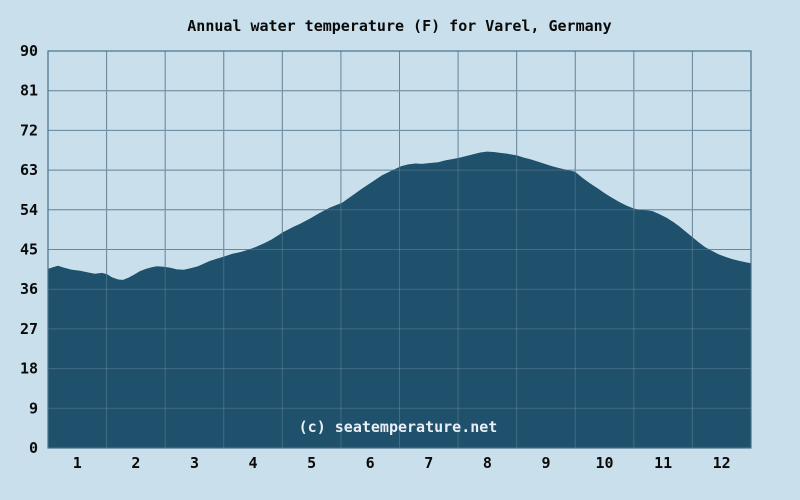  I want to click on x-axis-month-label: 9, so click(545, 463).